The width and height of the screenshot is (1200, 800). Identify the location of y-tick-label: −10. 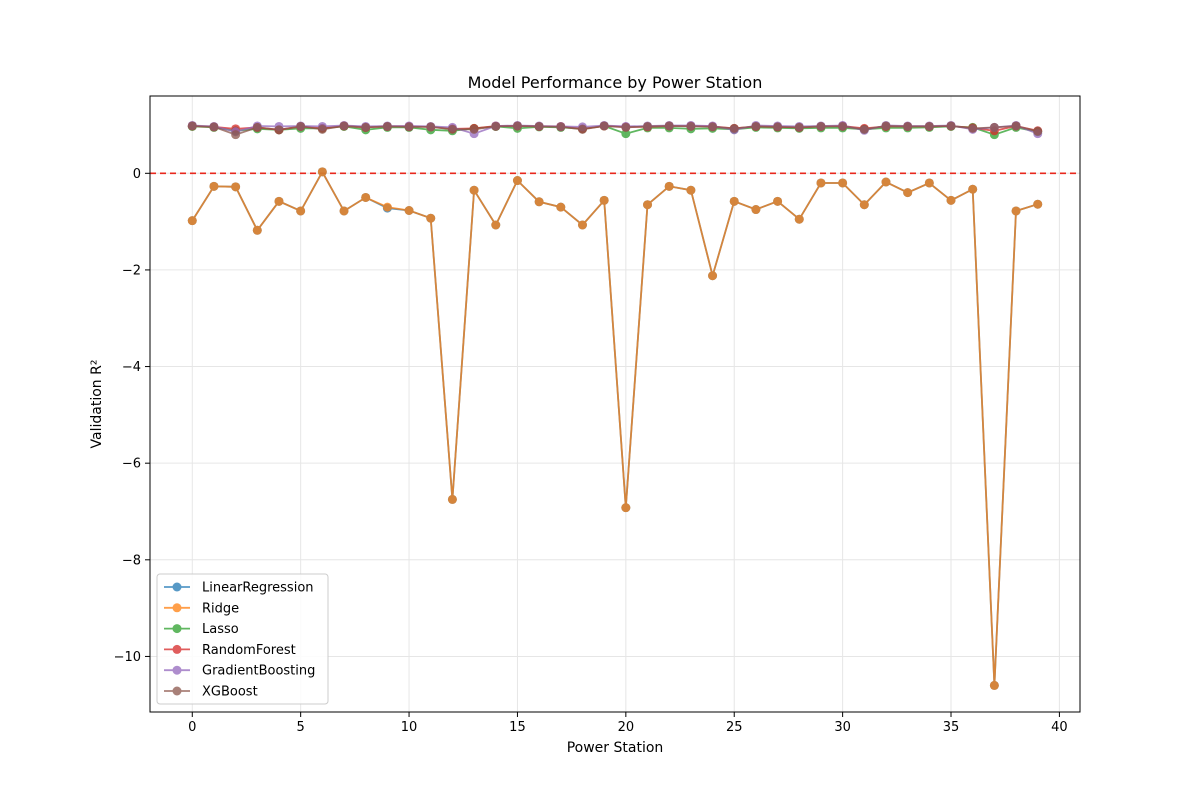
(127, 657).